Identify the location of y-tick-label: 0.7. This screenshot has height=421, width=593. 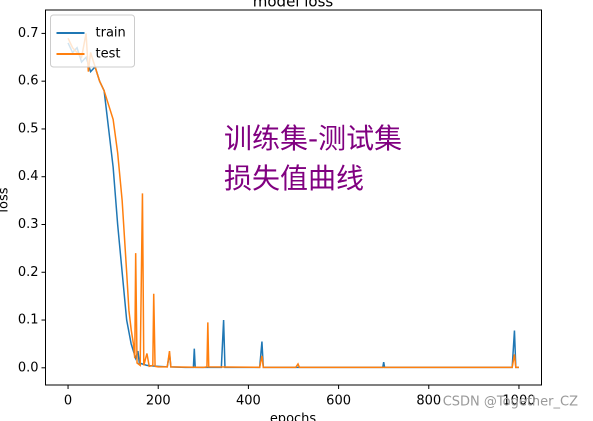
(28, 33).